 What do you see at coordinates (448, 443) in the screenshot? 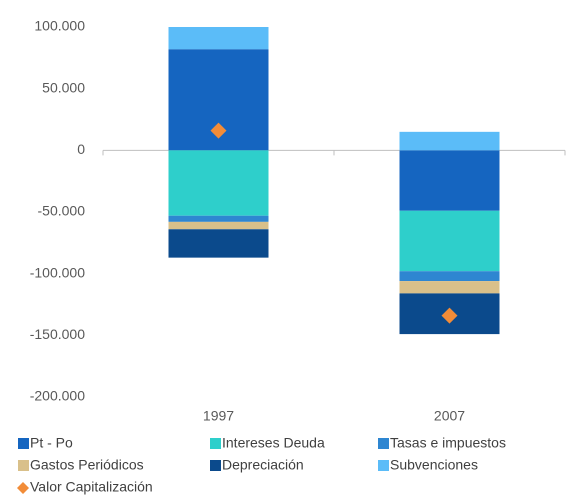
I see `legend-label: Tasas e impuestos` at bounding box center [448, 443].